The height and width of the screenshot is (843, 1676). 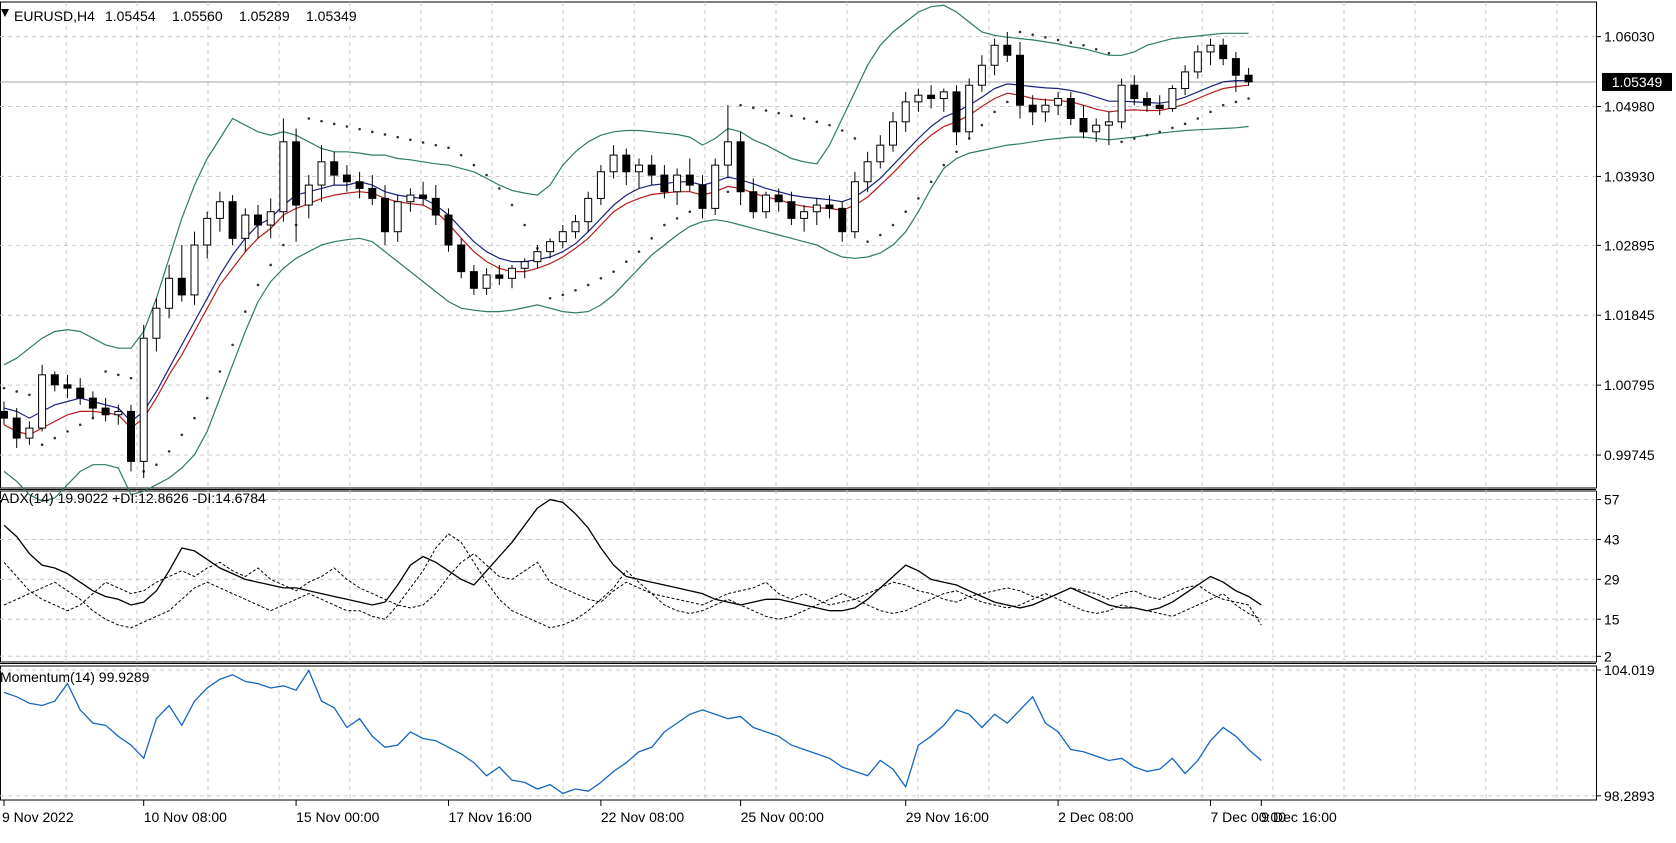 What do you see at coordinates (642, 817) in the screenshot?
I see `time-axis-label: 22 Nov 08:00` at bounding box center [642, 817].